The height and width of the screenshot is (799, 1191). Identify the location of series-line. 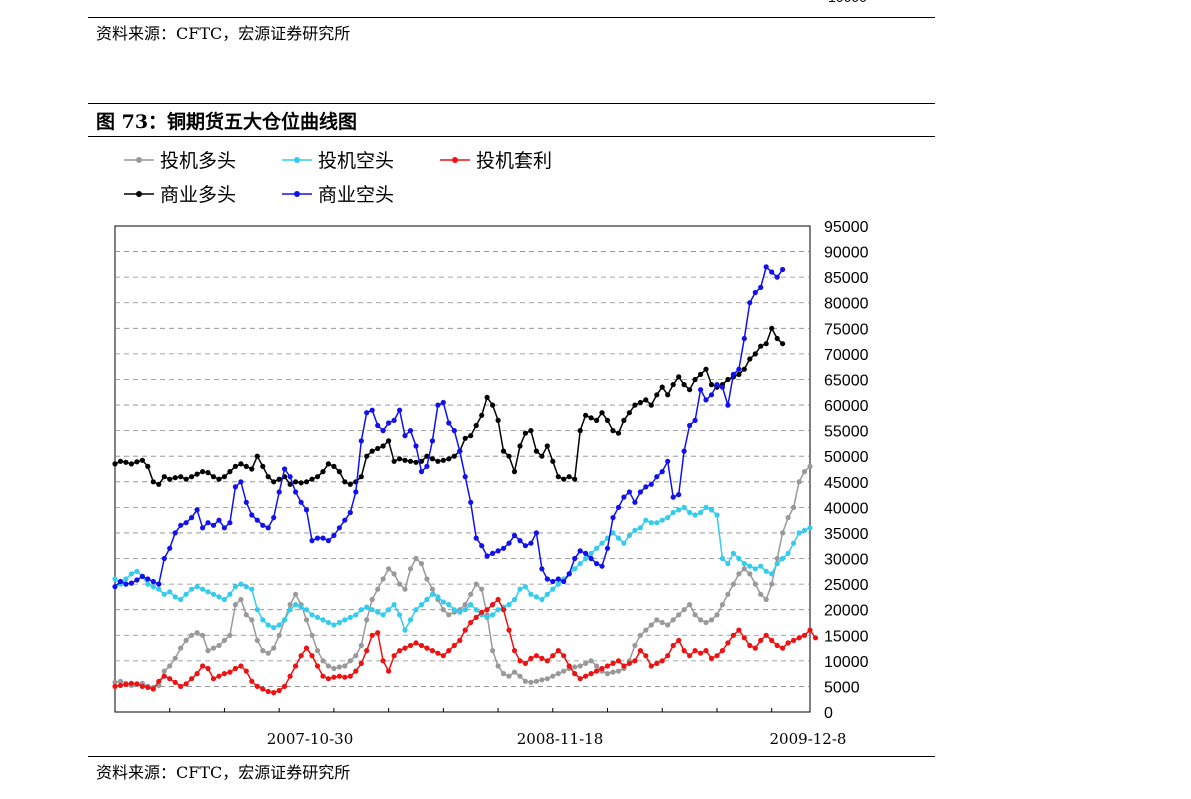
(462, 569).